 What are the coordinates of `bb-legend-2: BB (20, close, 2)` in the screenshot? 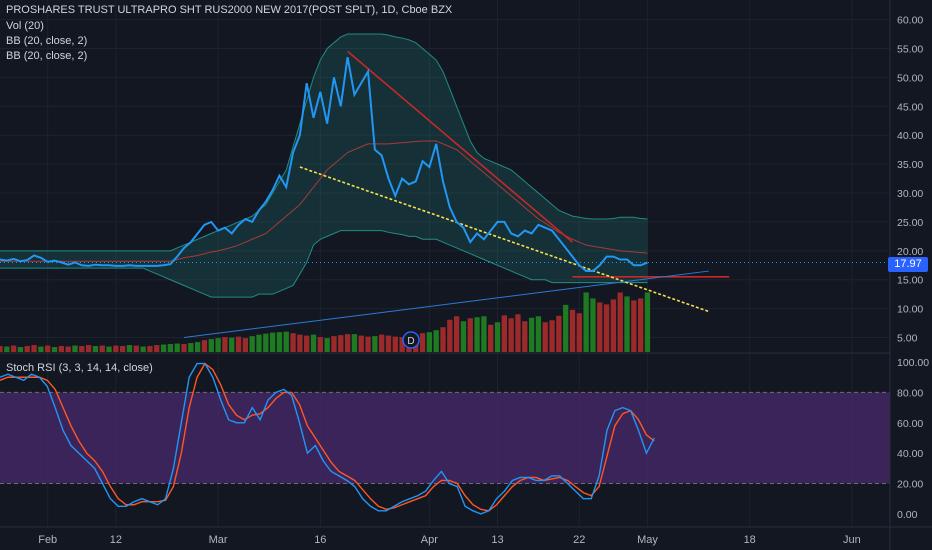 It's located at (47, 56).